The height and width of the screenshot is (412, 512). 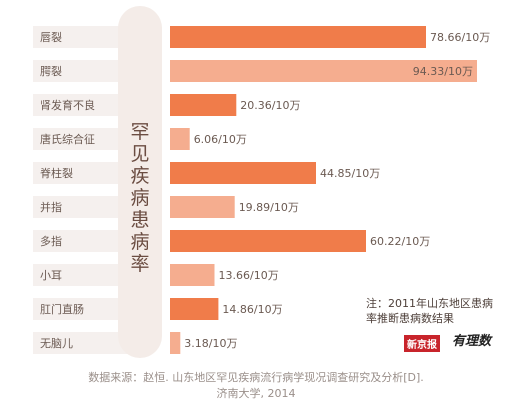 I want to click on value-label: 94.33/10万, so click(x=443, y=71).